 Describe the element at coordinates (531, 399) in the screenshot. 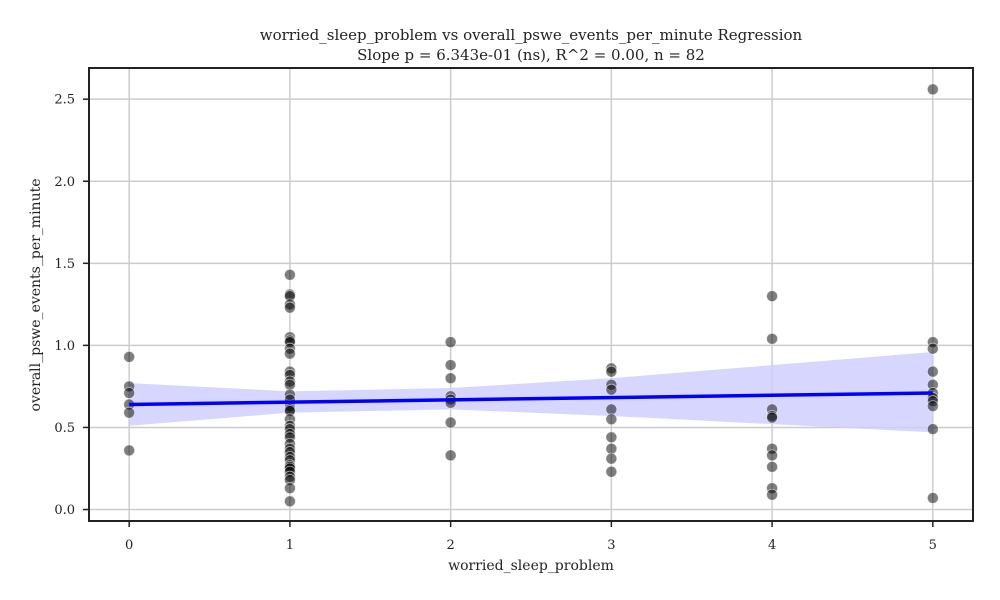

I see `regression-line` at that location.